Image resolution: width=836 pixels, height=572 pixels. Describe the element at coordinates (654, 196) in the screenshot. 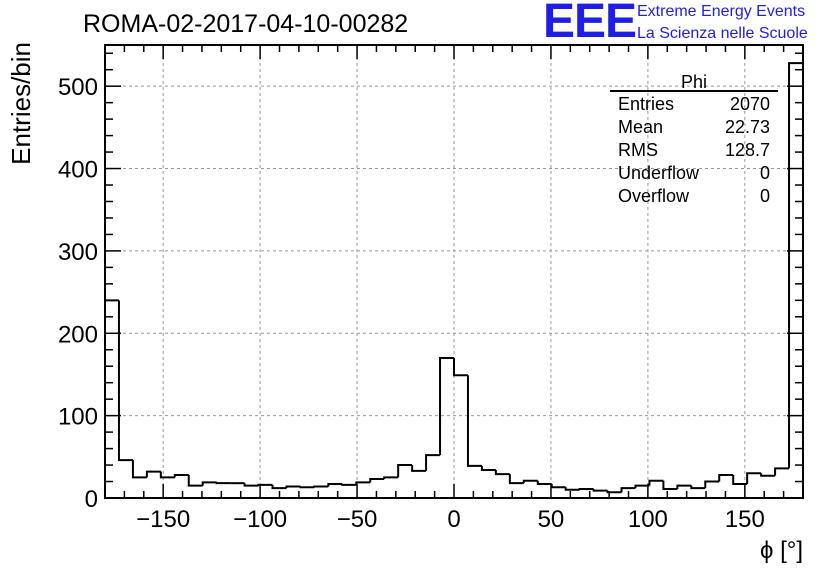

I see `stats-row-label: Overflow` at that location.